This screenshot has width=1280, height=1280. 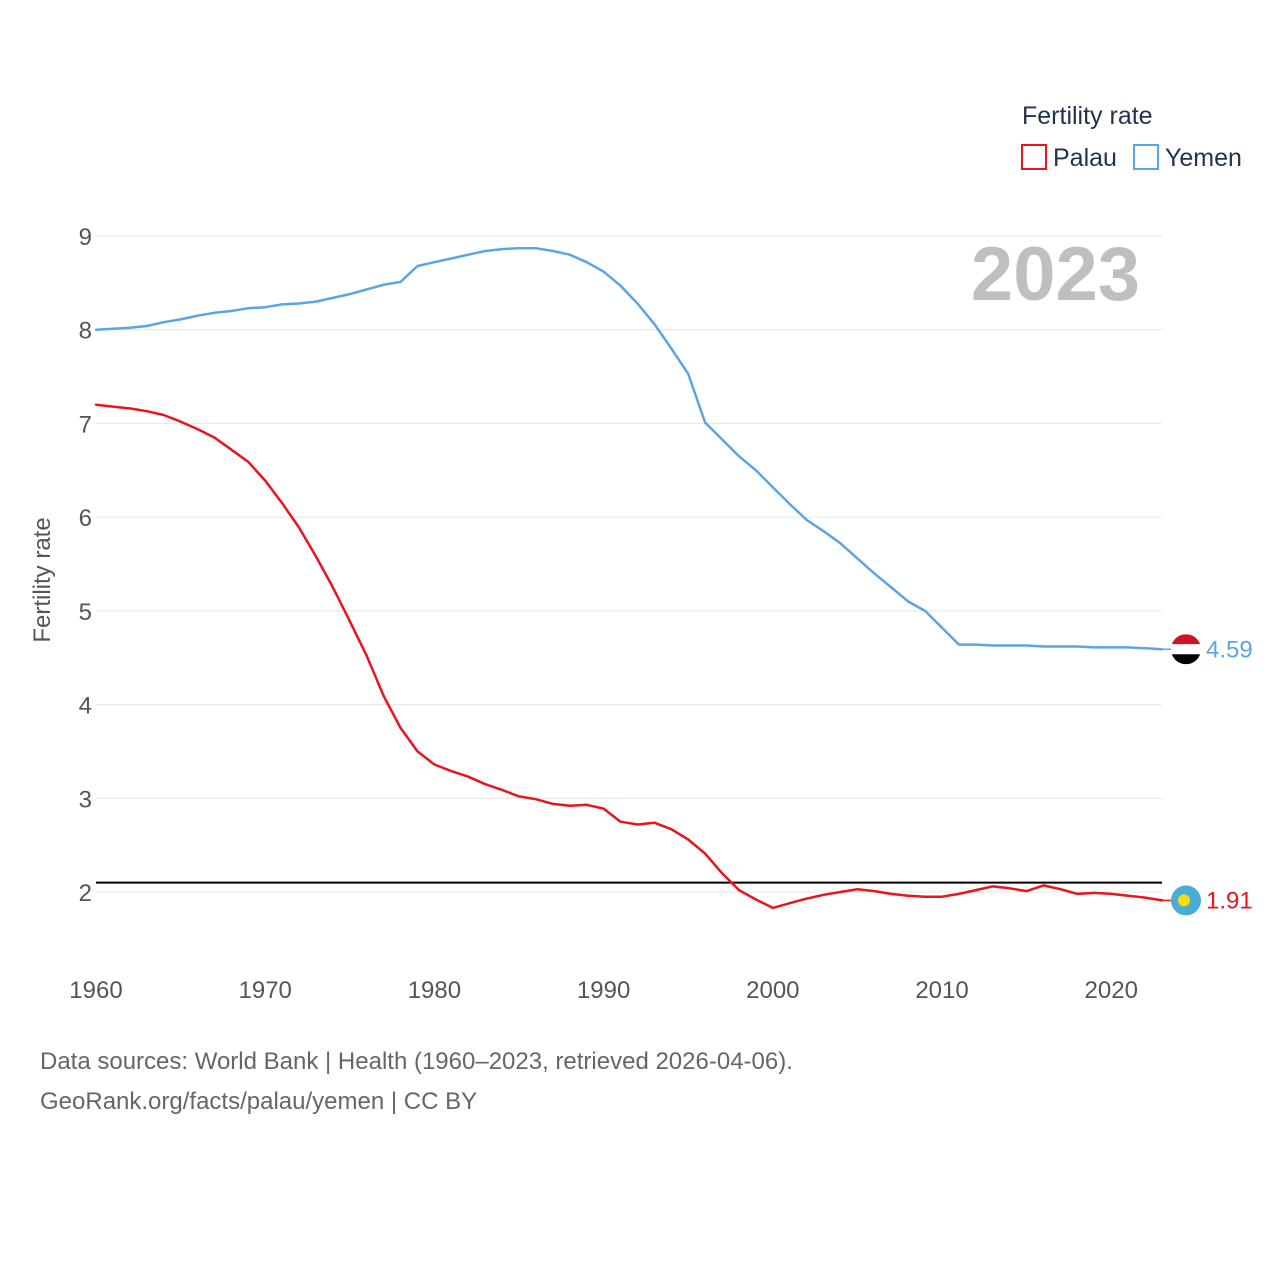 I want to click on flag-marker-palau, so click(x=1186, y=900).